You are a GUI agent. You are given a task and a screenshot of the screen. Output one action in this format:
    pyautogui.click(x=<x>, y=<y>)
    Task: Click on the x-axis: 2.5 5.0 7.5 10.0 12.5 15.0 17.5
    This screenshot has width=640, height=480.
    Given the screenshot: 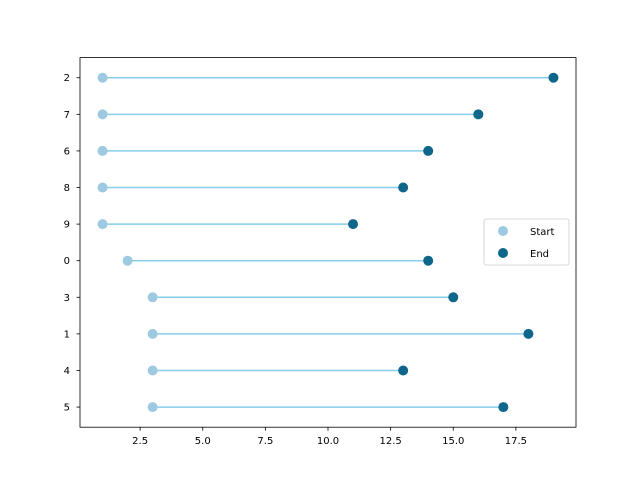 What is the action you would take?
    pyautogui.click(x=329, y=437)
    